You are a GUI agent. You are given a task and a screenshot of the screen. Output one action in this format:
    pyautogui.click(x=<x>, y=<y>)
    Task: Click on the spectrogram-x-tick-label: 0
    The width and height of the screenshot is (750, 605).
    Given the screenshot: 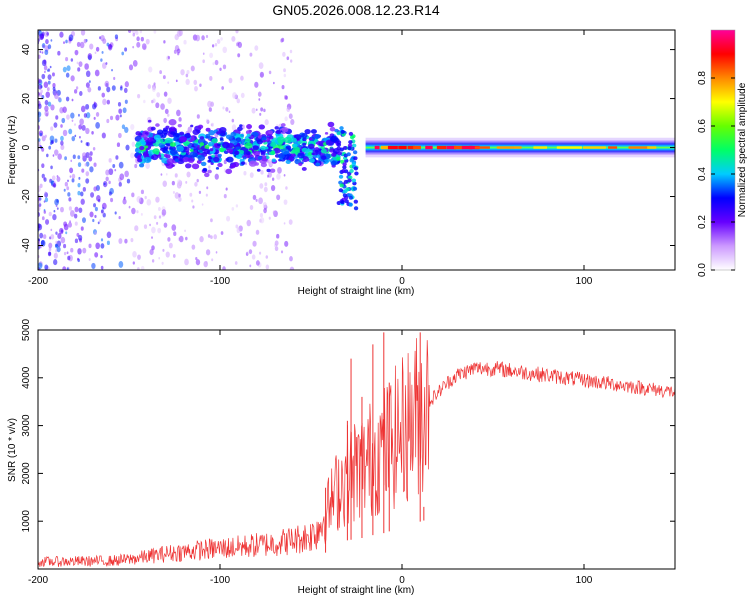 What is the action you would take?
    pyautogui.click(x=402, y=281)
    